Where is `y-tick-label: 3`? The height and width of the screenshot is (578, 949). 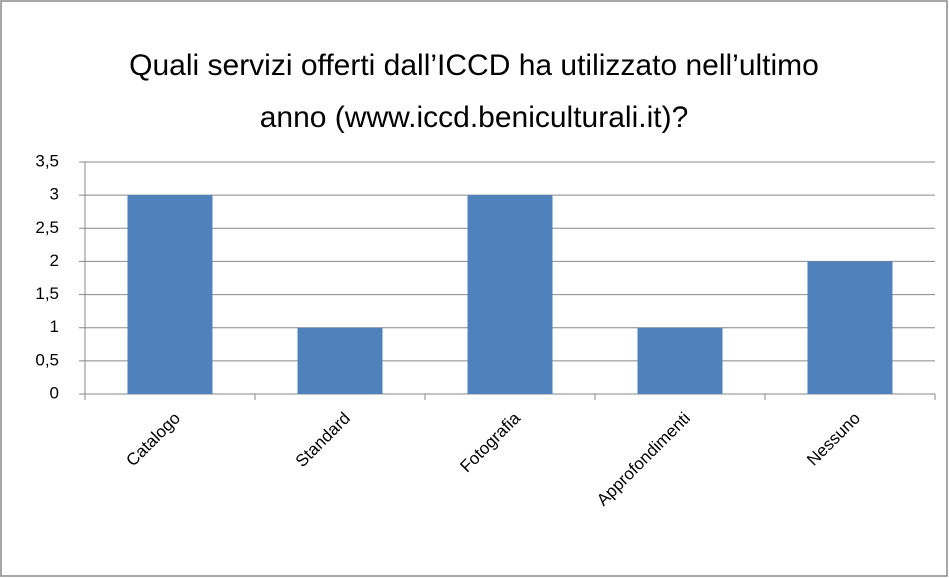
y-tick-label: 3 is located at coordinates (54, 194).